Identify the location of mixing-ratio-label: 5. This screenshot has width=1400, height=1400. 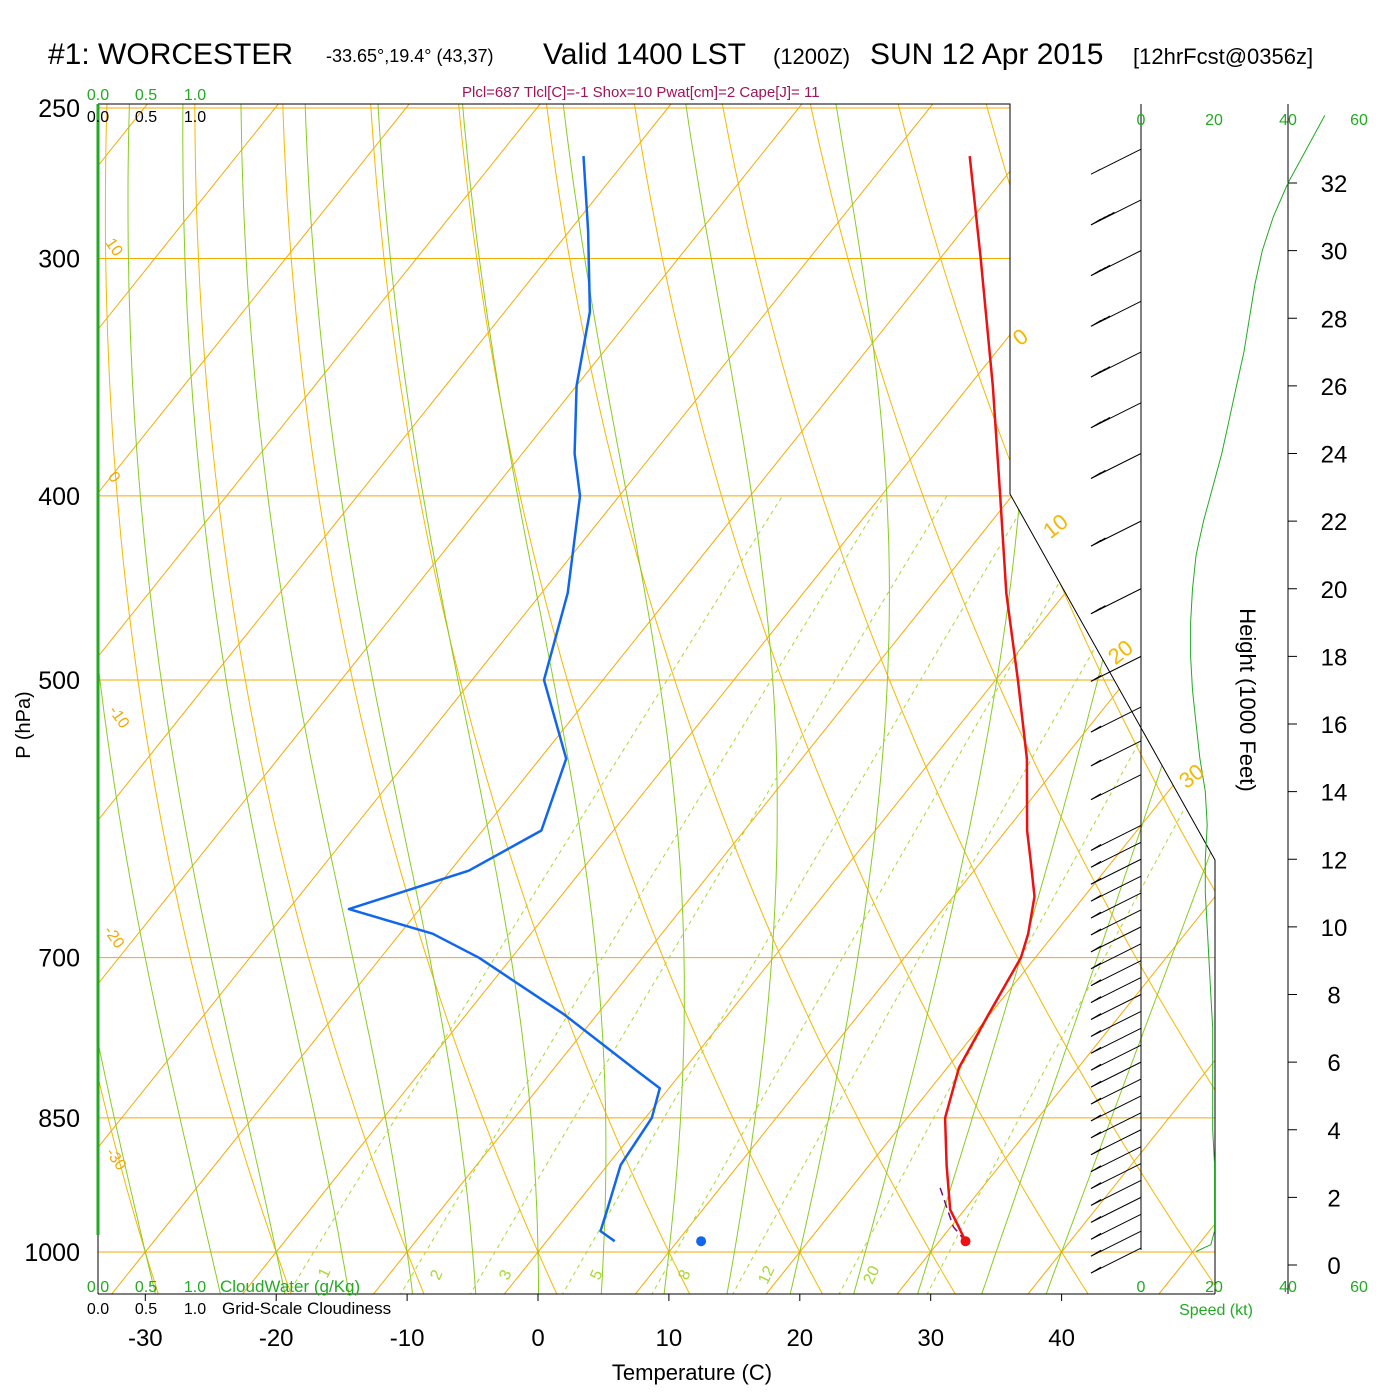
(596, 1274).